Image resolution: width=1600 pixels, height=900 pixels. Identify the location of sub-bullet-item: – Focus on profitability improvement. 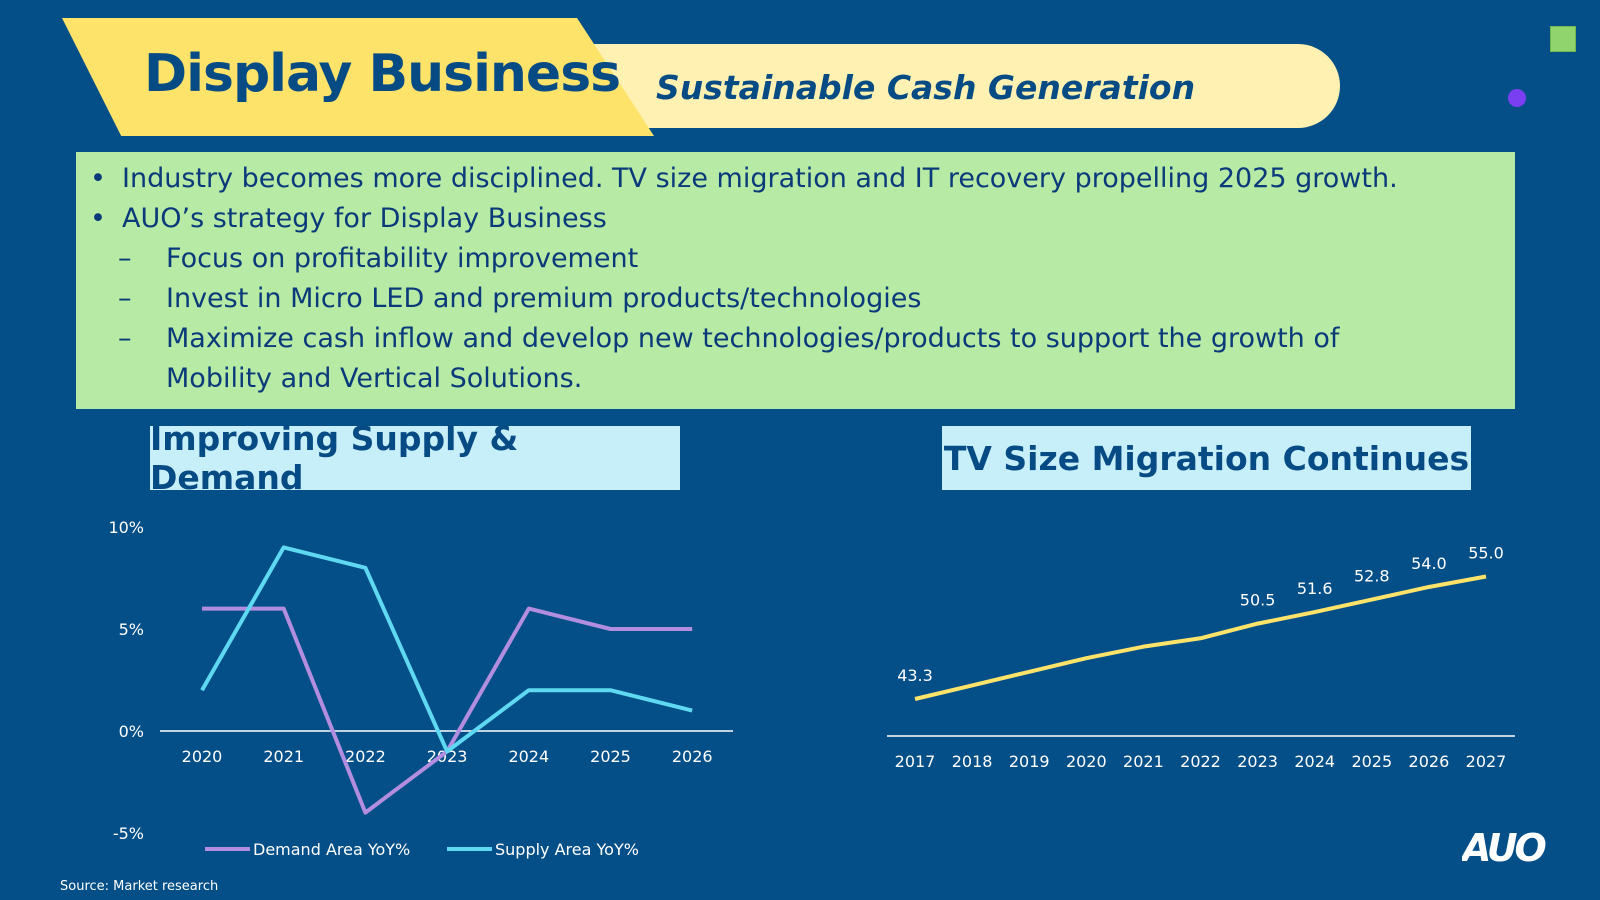
(795, 259).